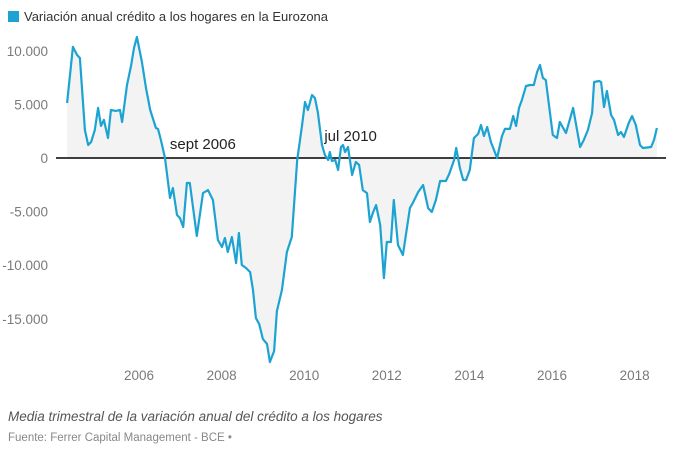 The width and height of the screenshot is (680, 451). I want to click on y-axis: 10.000 5.000 0 -5.000 -10.000 -15.000, so click(25, 185).